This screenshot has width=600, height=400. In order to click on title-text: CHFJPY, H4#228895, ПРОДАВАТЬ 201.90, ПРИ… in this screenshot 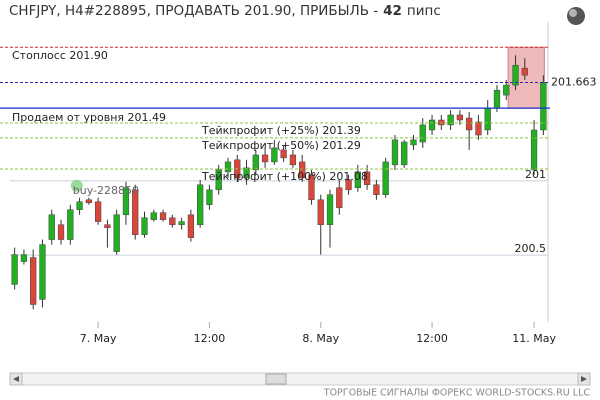, I will do `click(194, 11)`.